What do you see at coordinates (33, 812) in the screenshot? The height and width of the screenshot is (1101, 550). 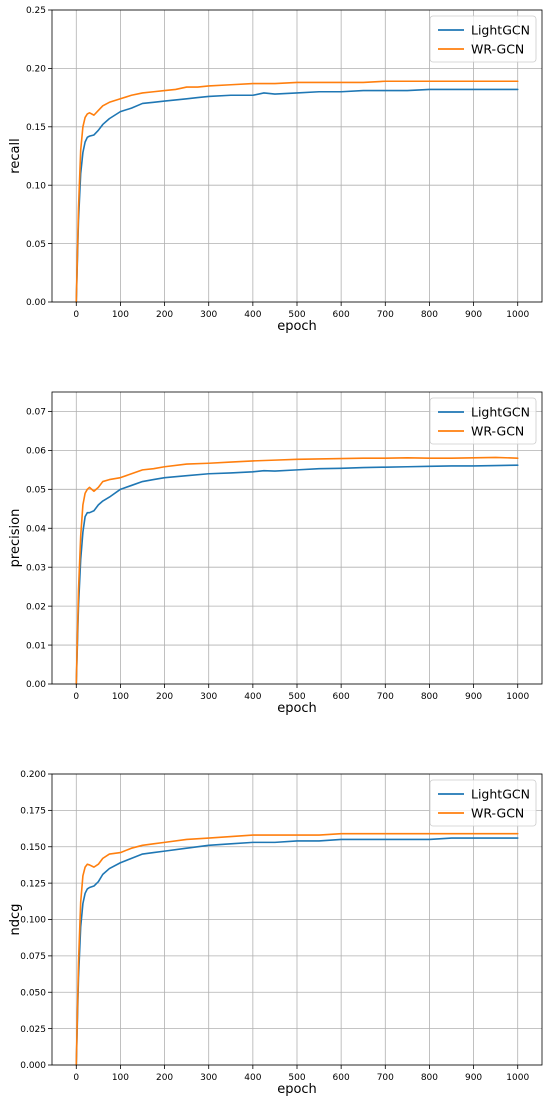 I see `y-tick-label: 0.175` at bounding box center [33, 812].